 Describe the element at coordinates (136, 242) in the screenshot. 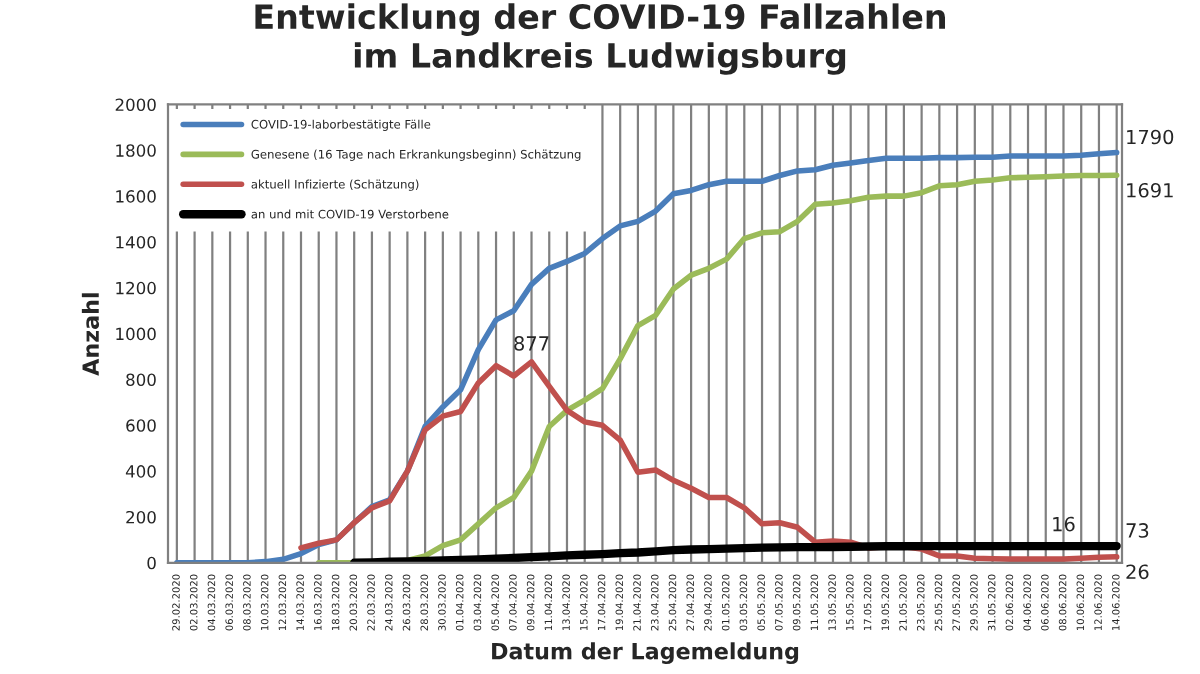

I see `y-tick-label: 1400` at that location.